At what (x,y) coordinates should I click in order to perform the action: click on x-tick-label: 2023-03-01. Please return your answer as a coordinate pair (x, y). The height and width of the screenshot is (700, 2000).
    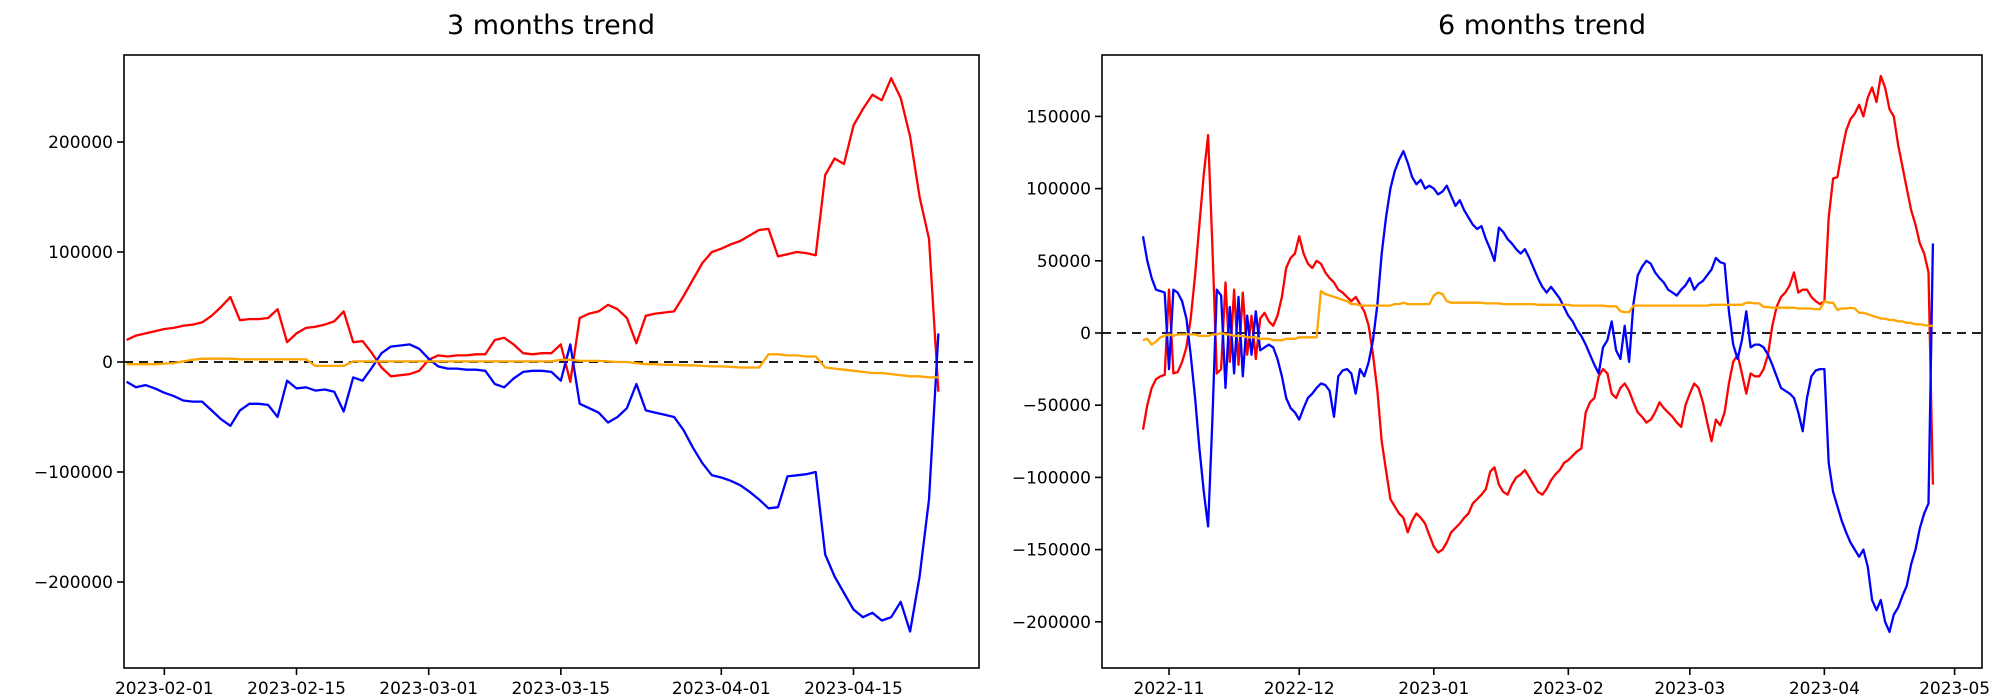
    Looking at the image, I should click on (428, 689).